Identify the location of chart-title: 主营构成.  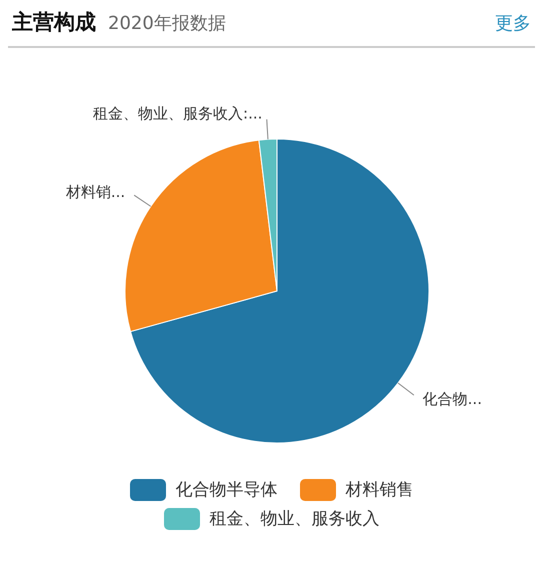
(54, 22).